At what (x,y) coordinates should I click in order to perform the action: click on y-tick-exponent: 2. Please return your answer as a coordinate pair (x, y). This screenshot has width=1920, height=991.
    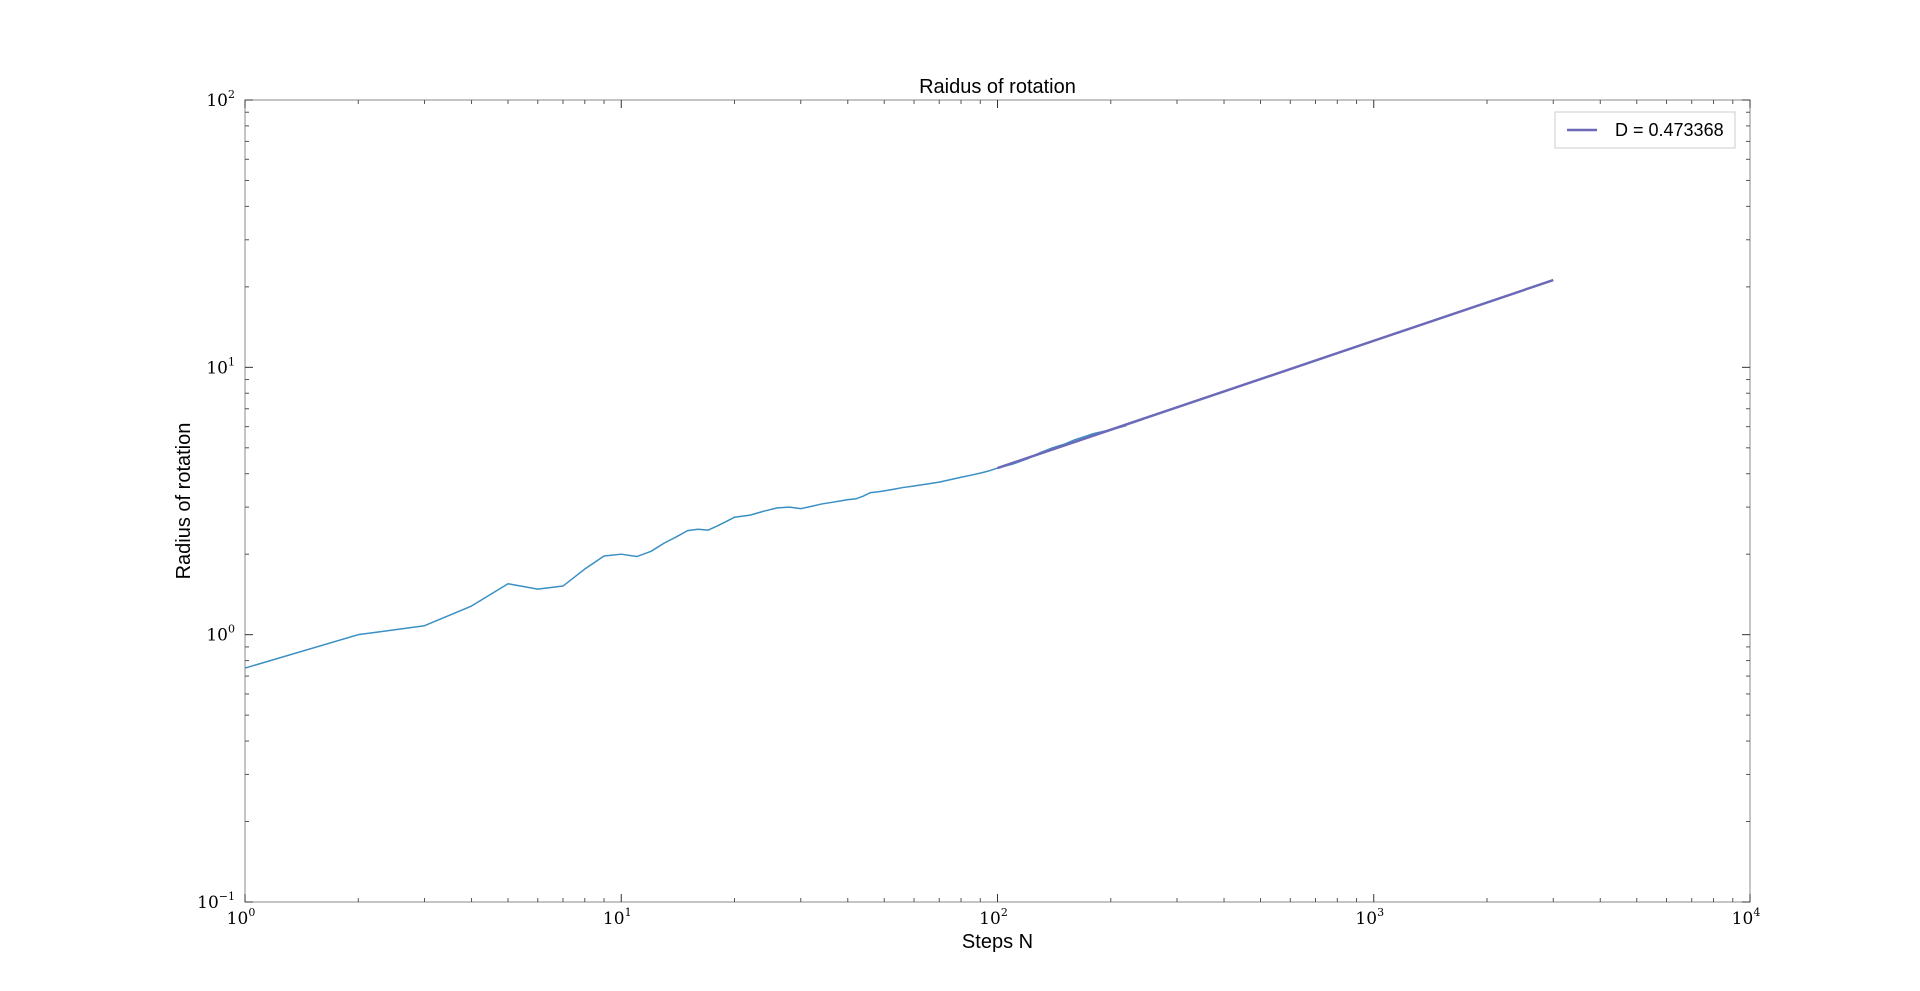
    Looking at the image, I should click on (231, 94).